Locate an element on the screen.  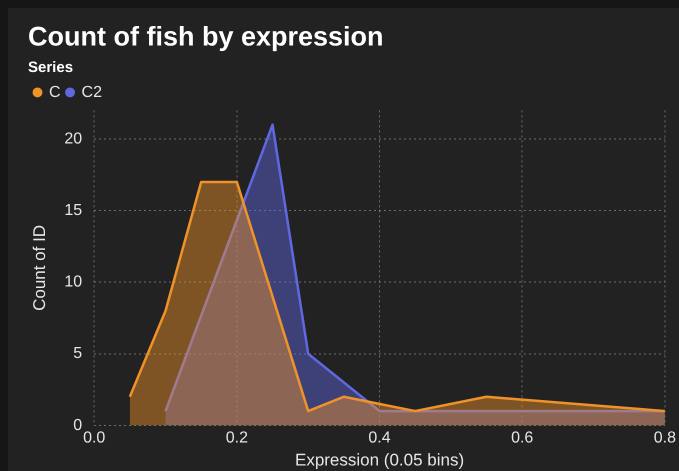
x-tick-label: 0.0 is located at coordinates (94, 437).